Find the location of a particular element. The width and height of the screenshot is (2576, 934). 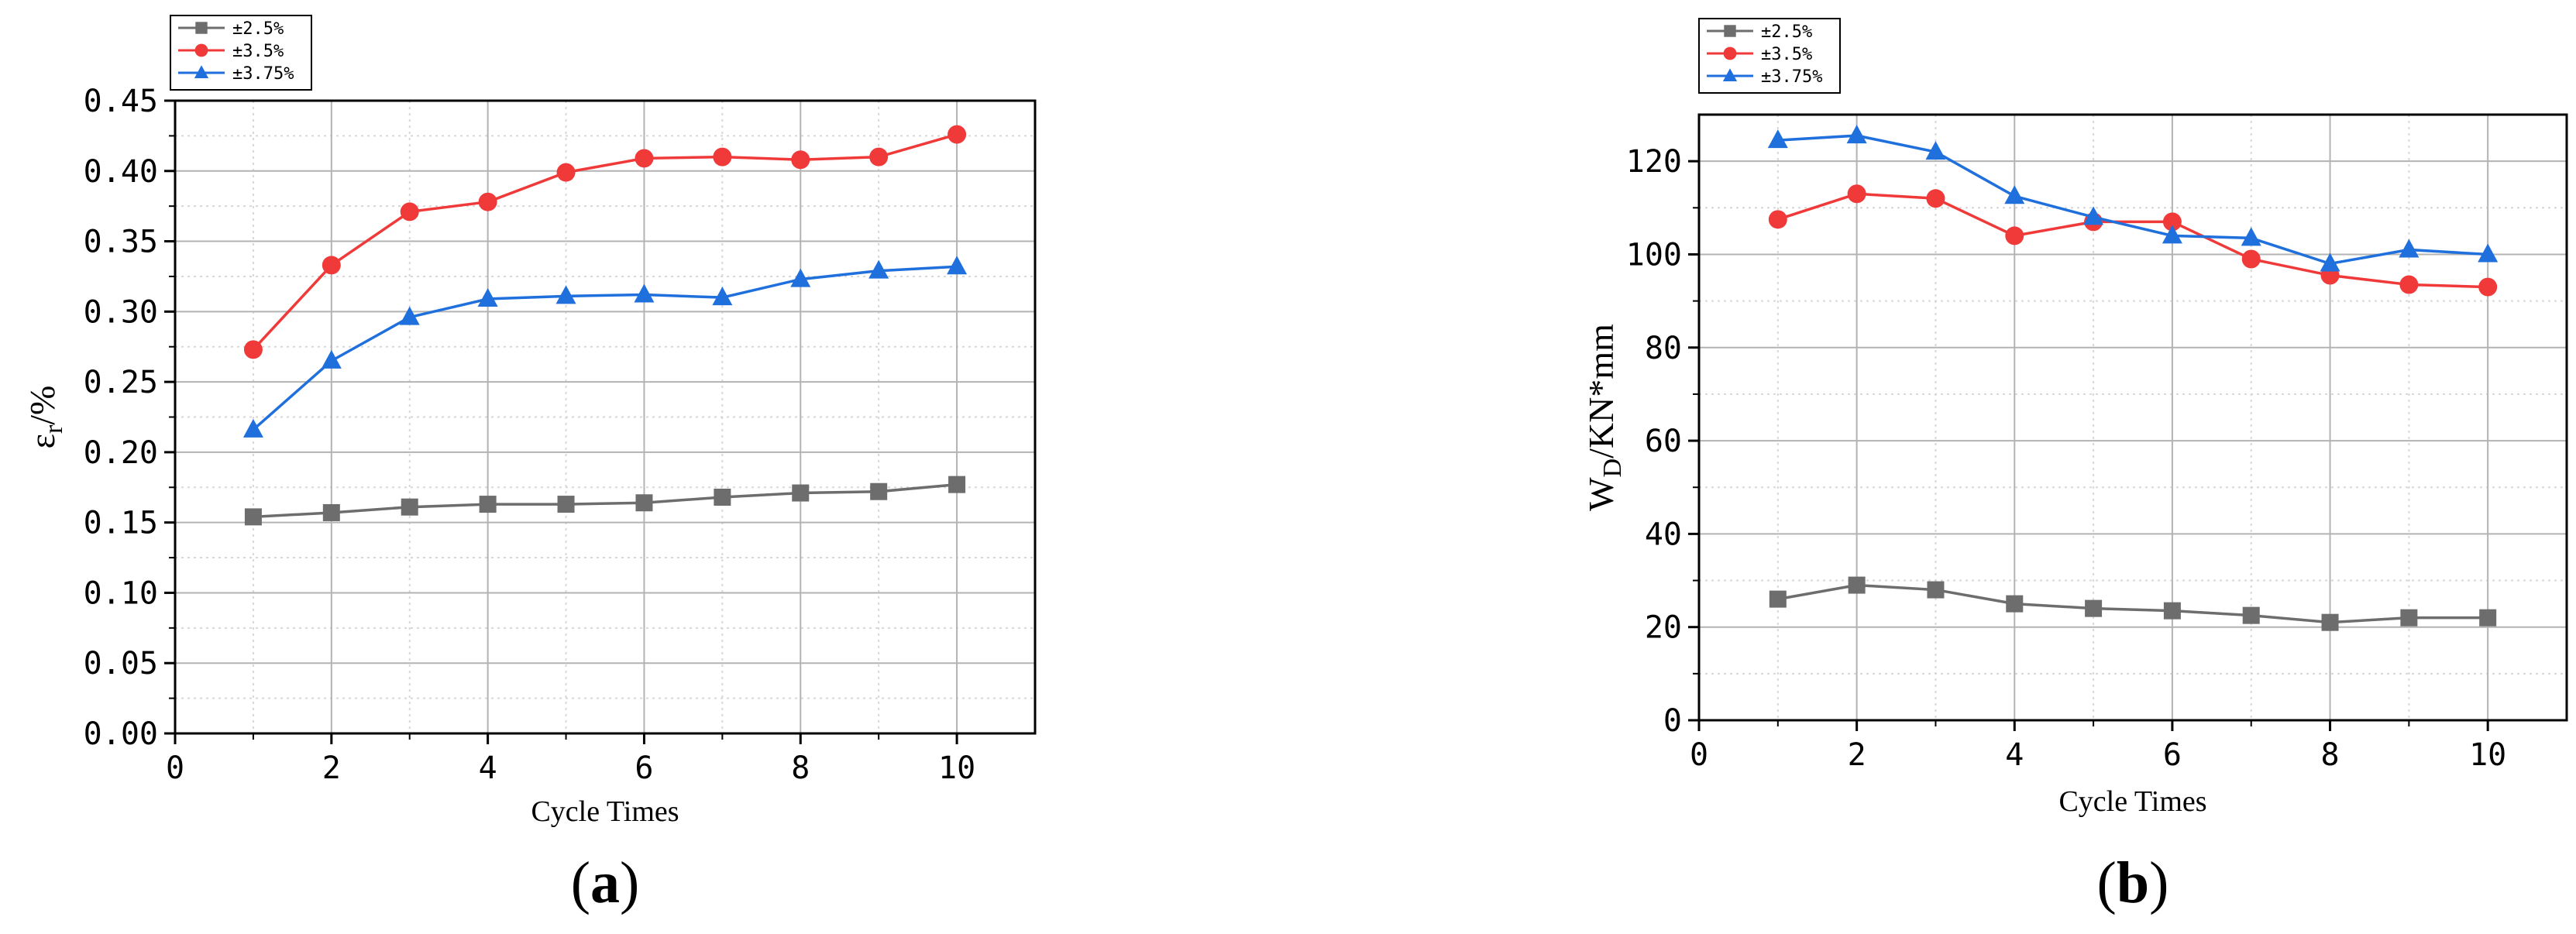

panel-label-open: ( is located at coordinates (2107, 882).